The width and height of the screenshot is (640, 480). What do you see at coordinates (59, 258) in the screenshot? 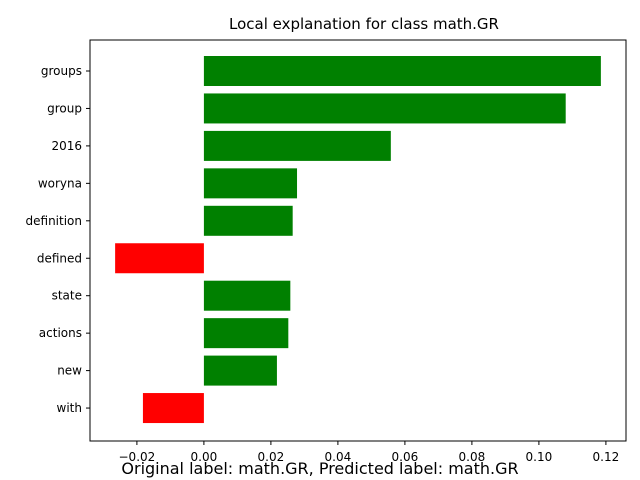
I see `ytick-label: defined` at bounding box center [59, 258].